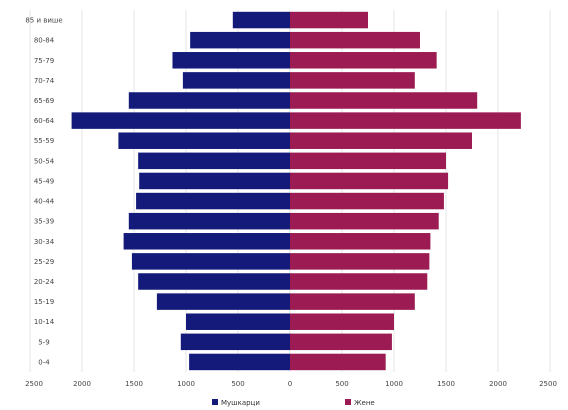  Describe the element at coordinates (44, 222) in the screenshot. I see `y-tick-label: 35-39` at that location.